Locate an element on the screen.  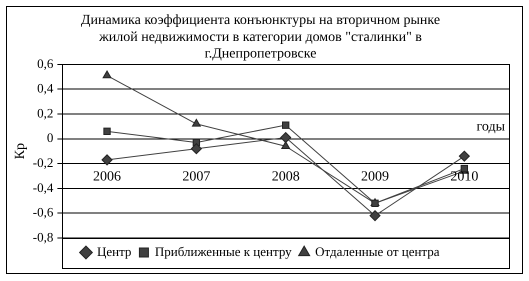
y-tick-label: 0 is located at coordinates (50, 138).